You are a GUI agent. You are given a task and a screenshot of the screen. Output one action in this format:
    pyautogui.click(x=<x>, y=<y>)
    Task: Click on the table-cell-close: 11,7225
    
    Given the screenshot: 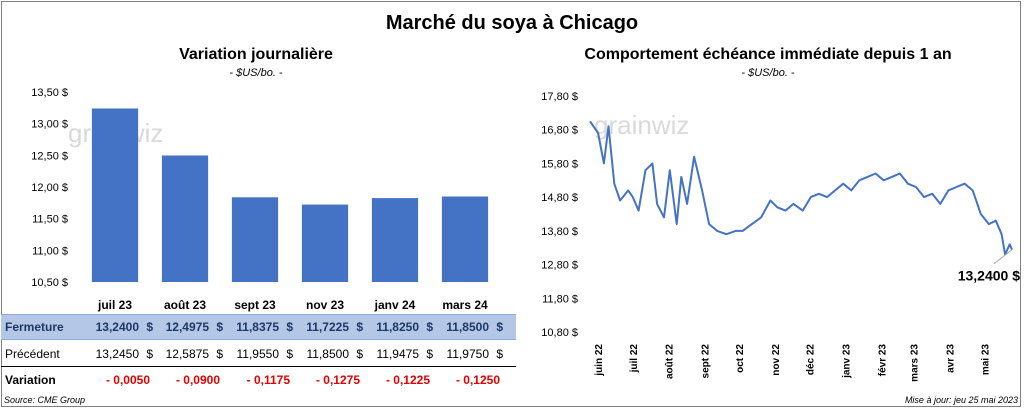 What is the action you would take?
    pyautogui.click(x=327, y=327)
    